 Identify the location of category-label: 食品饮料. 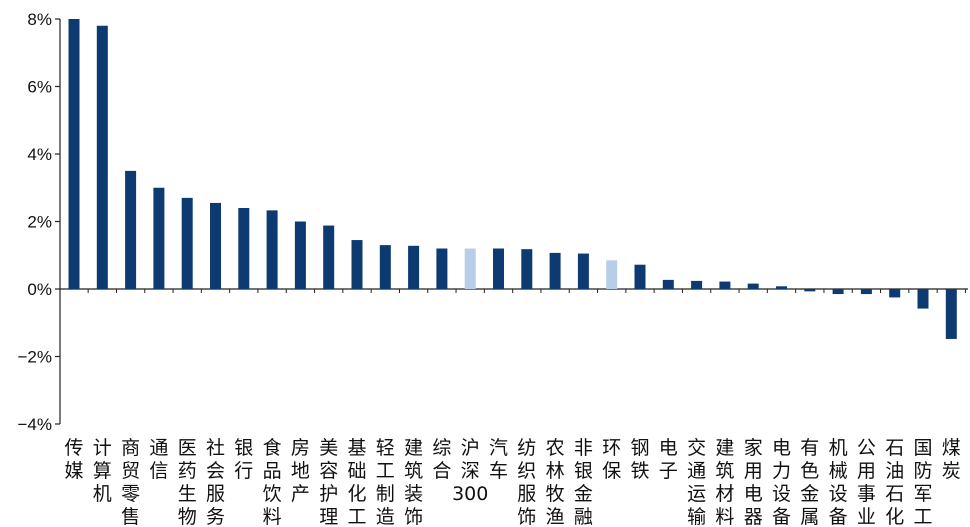
(272, 482).